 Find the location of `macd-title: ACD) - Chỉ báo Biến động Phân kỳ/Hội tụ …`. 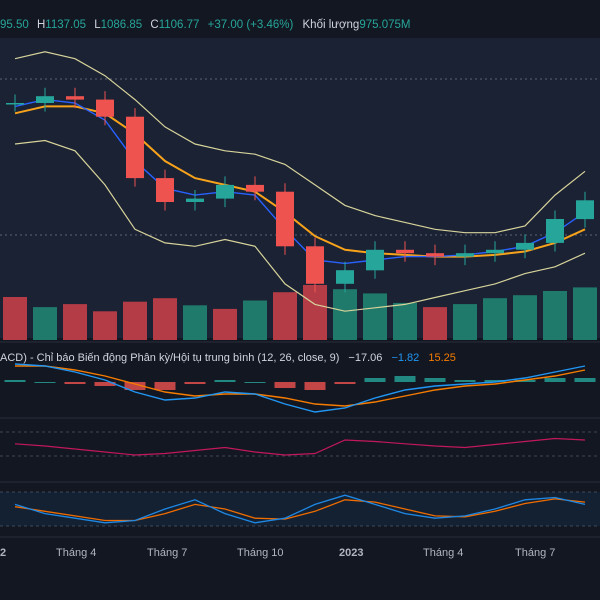

macd-title: ACD) - Chỉ báo Biến động Phân kỳ/Hội tụ … is located at coordinates (169, 358).